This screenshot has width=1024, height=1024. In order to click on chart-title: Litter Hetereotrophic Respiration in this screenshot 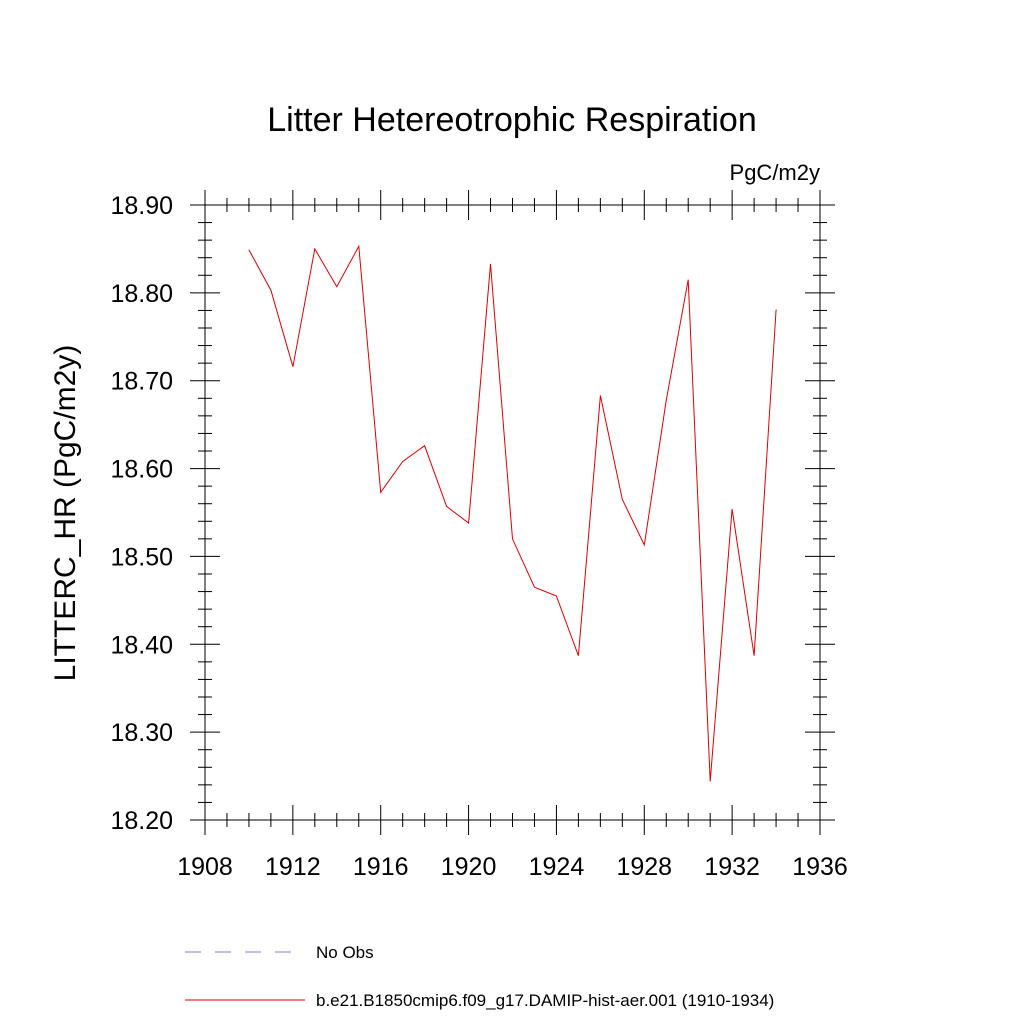, I will do `click(511, 120)`.